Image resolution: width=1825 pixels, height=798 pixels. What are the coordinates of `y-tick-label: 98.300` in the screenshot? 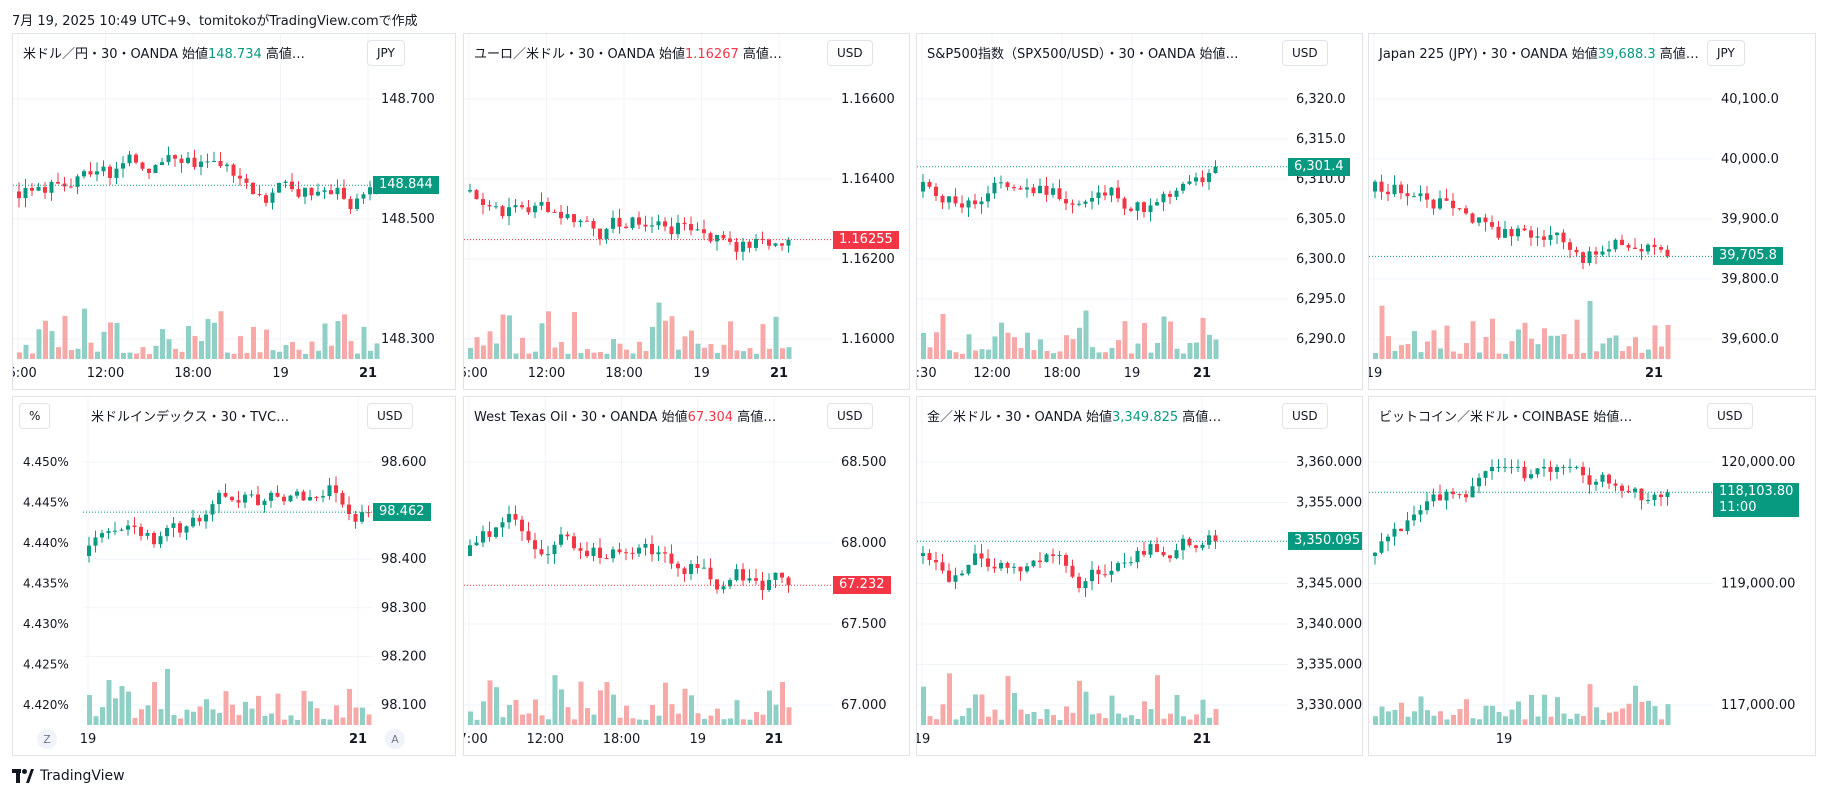 It's located at (404, 608).